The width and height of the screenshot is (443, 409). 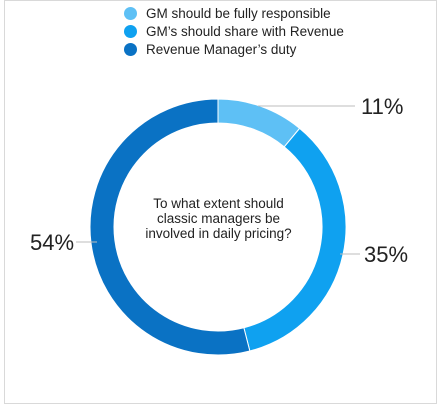 I want to click on legend-label: Revenue Manager’s duty, so click(x=221, y=49).